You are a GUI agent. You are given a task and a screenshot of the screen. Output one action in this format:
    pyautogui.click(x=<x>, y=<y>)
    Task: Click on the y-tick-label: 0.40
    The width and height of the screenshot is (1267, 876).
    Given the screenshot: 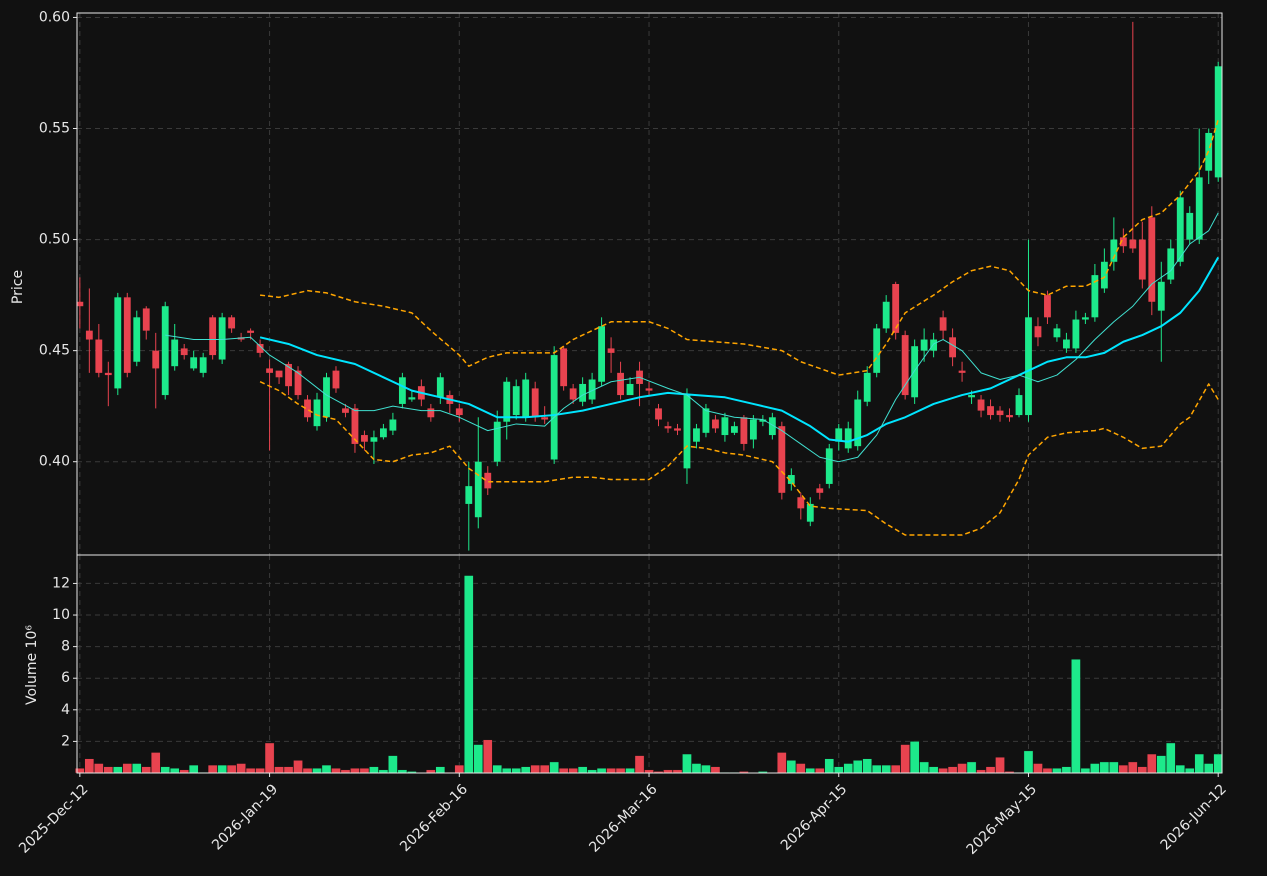 What is the action you would take?
    pyautogui.click(x=54, y=462)
    